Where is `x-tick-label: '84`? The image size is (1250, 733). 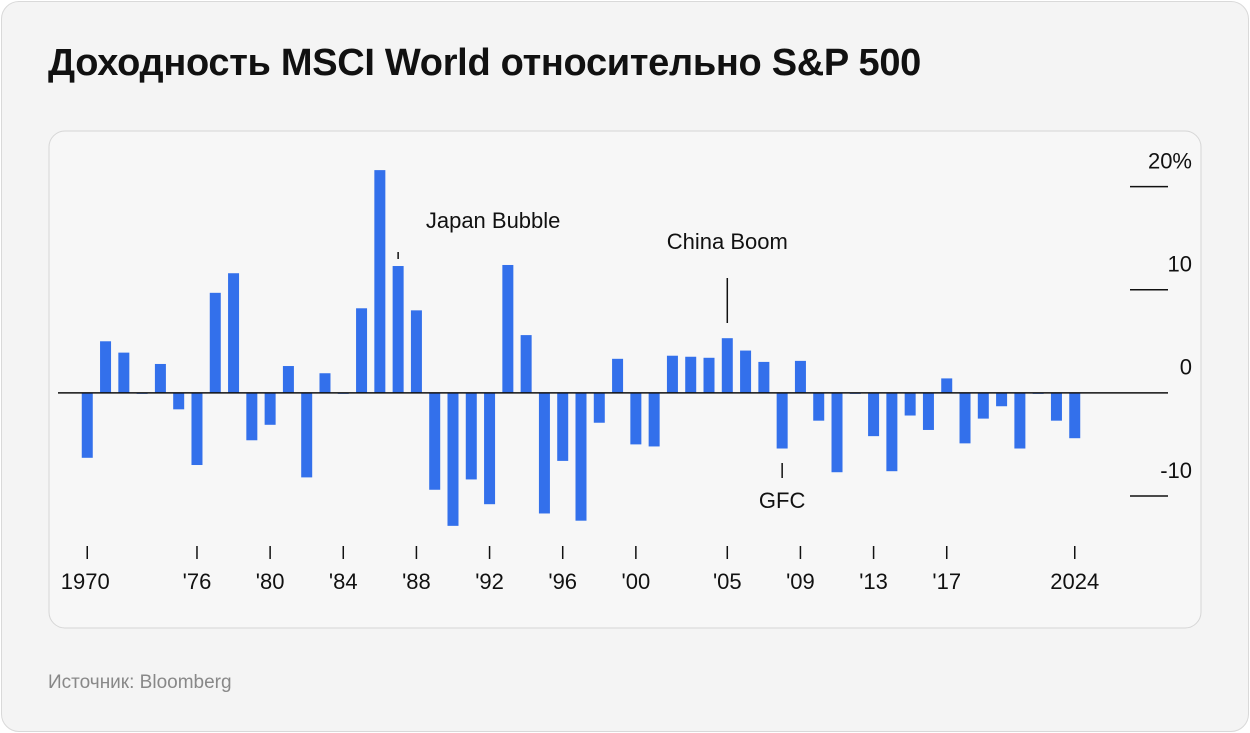
x-tick-label: '84 is located at coordinates (343, 581).